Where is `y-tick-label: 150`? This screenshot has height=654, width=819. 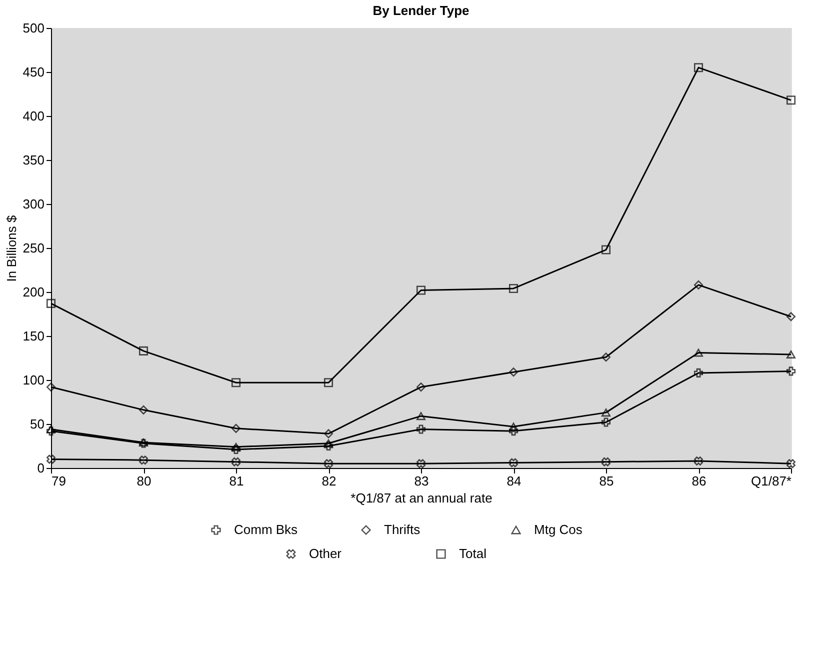
y-tick-label: 150 is located at coordinates (33, 336).